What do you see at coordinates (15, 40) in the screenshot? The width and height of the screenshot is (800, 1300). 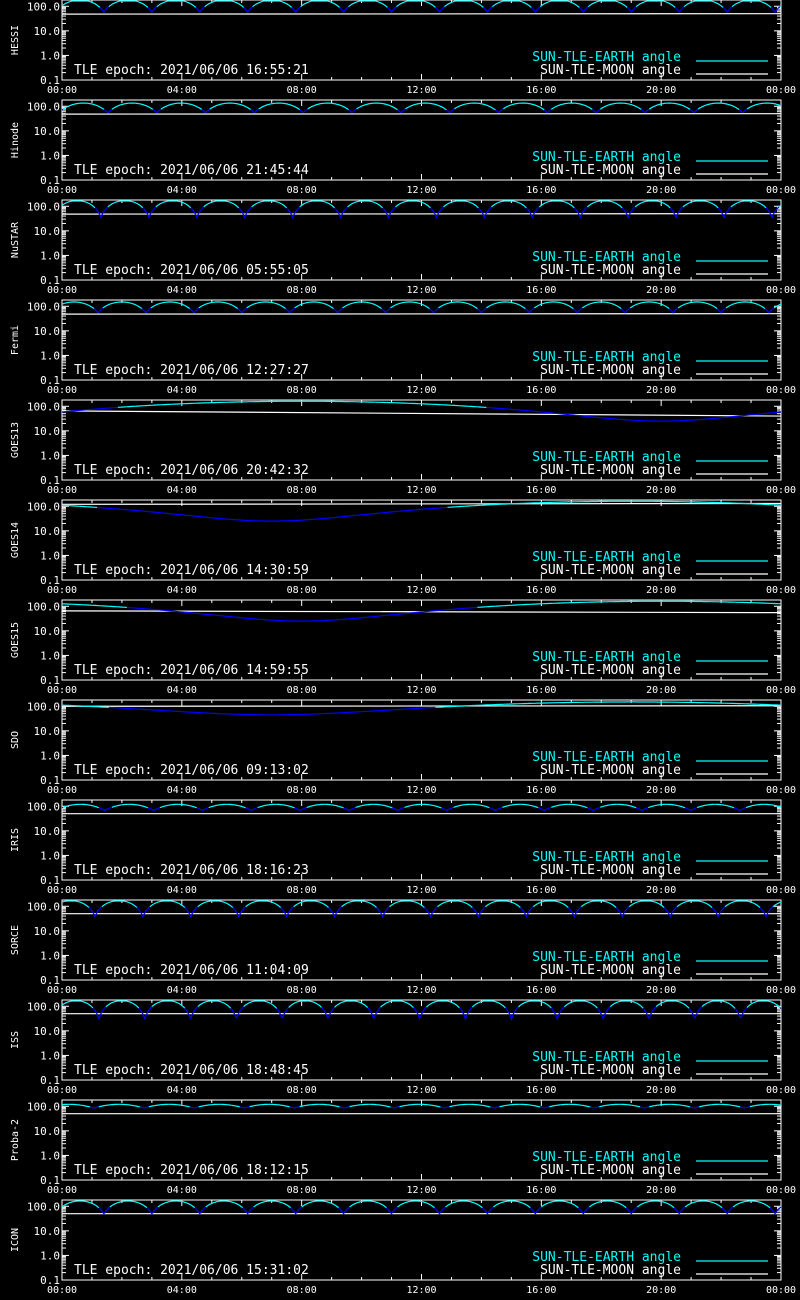 I see `satellite-label: HESSI` at bounding box center [15, 40].